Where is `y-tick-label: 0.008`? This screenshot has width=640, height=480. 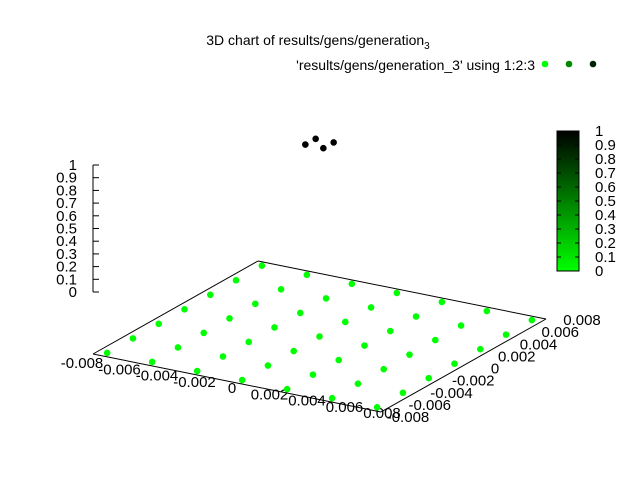 y-tick-label: 0.008 is located at coordinates (582, 320).